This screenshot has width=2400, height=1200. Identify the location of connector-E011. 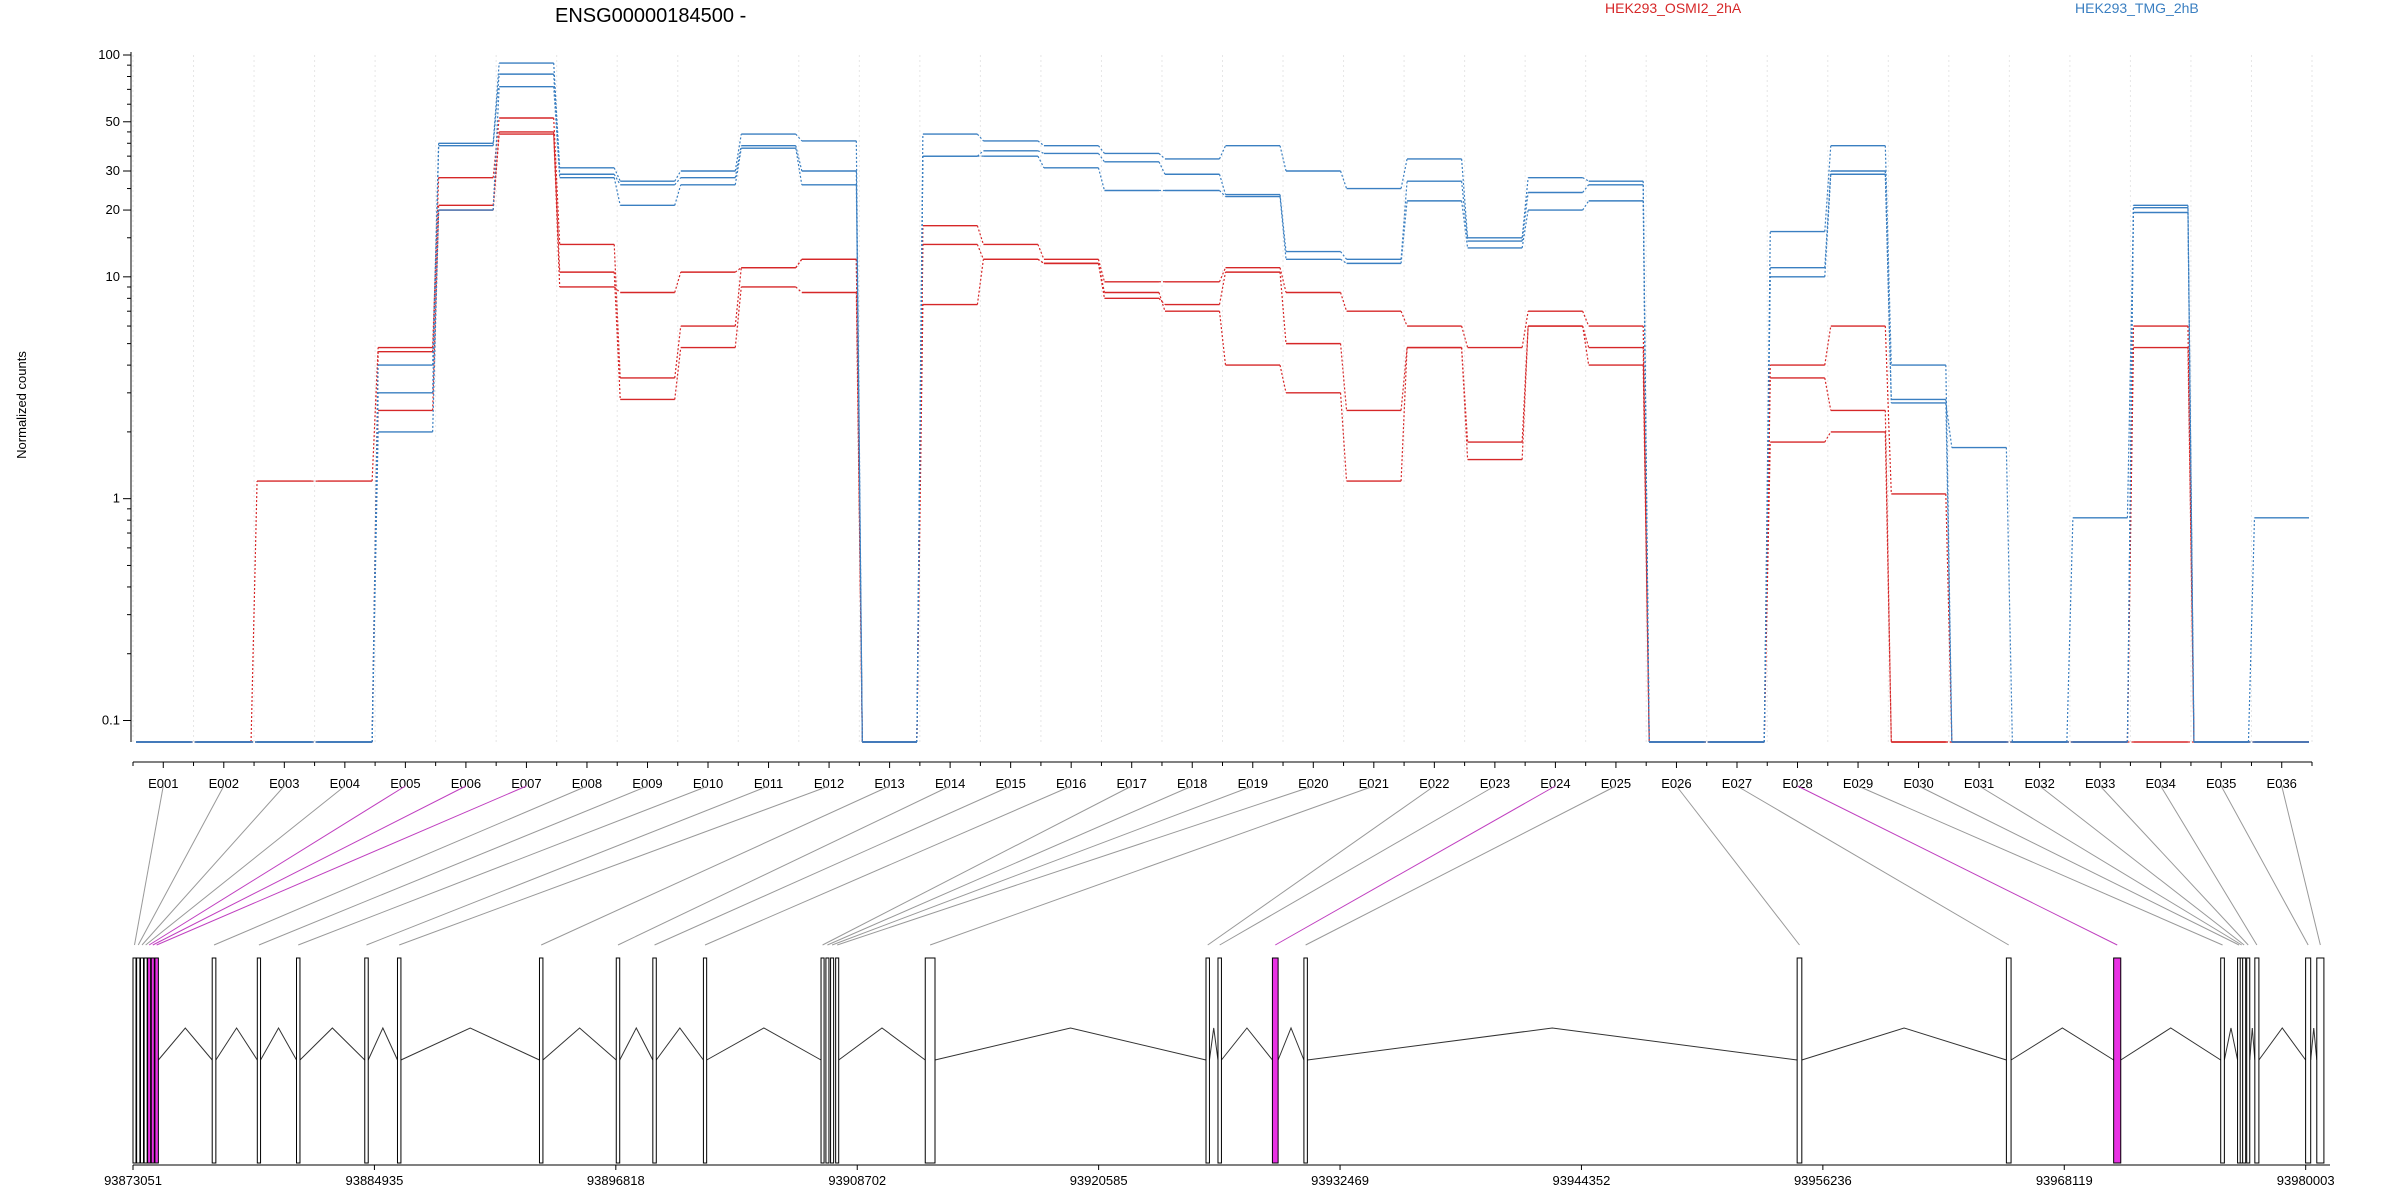
(567, 865).